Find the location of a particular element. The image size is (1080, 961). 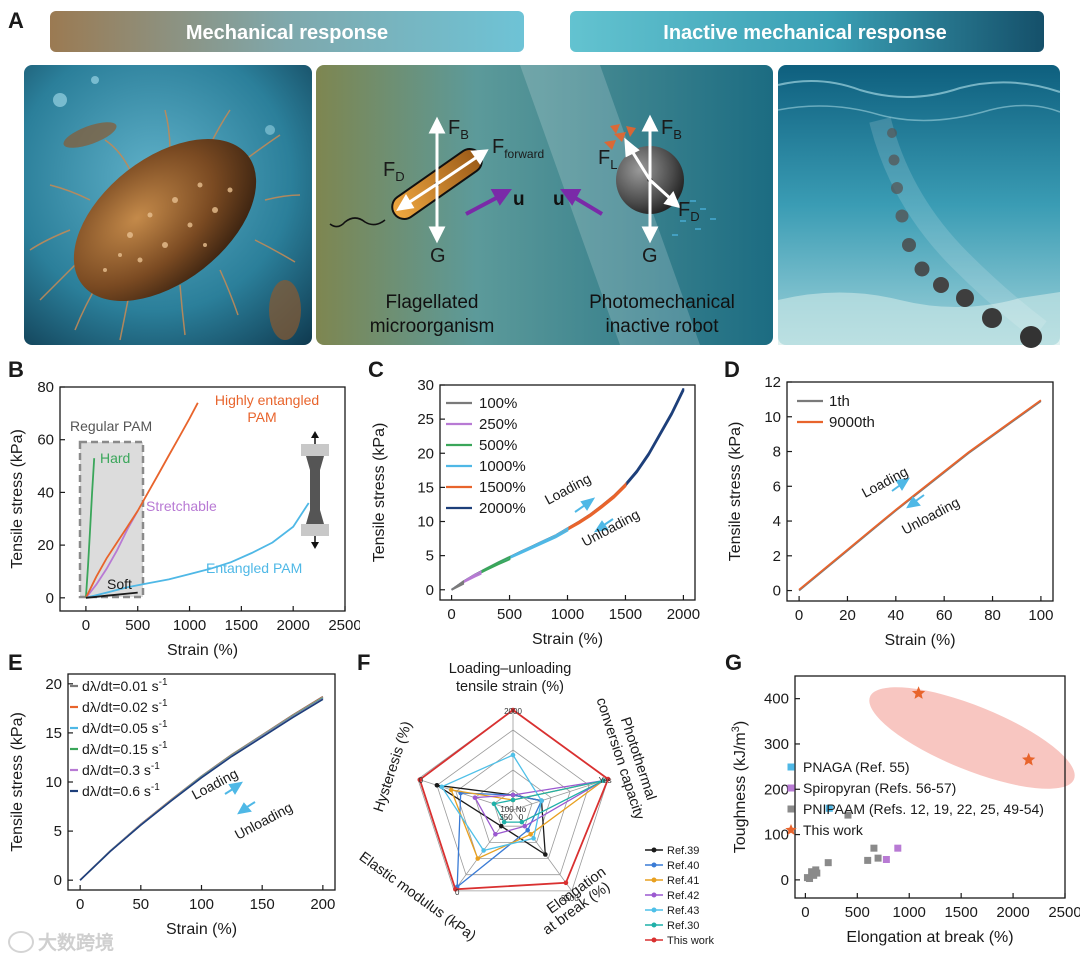

y-axis-label: Tensile stress (kPa) is located at coordinates (379, 493).